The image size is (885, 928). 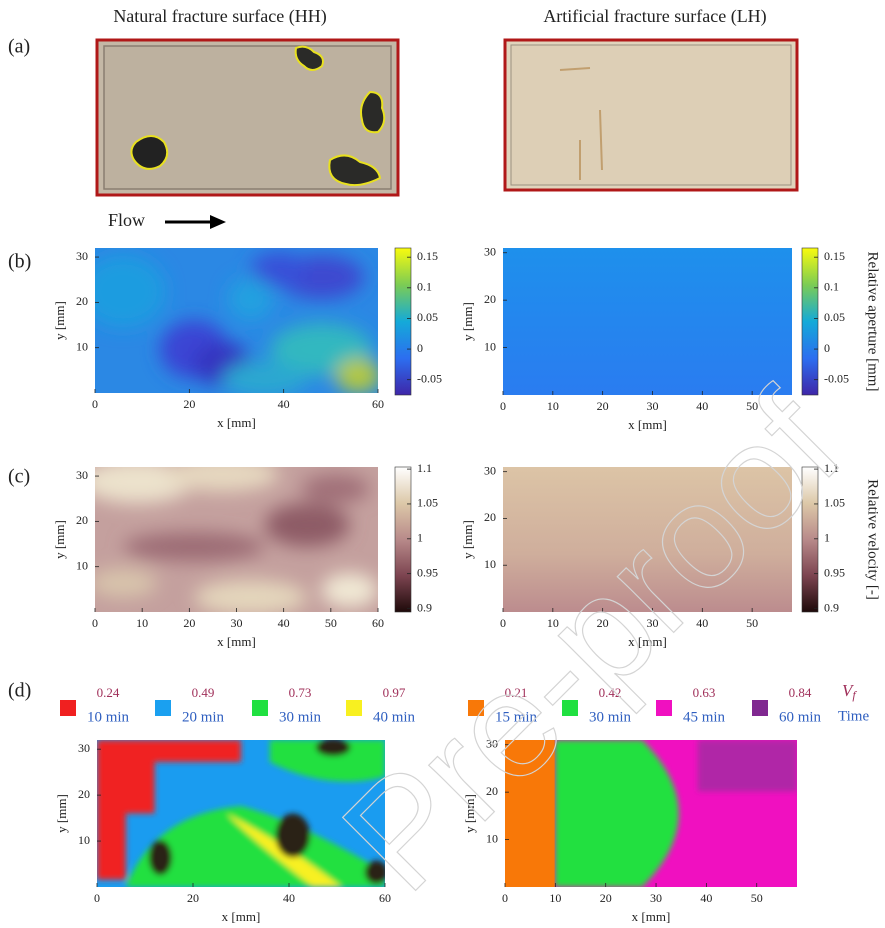 What do you see at coordinates (300, 692) in the screenshot?
I see `legend-vf: 0.73` at bounding box center [300, 692].